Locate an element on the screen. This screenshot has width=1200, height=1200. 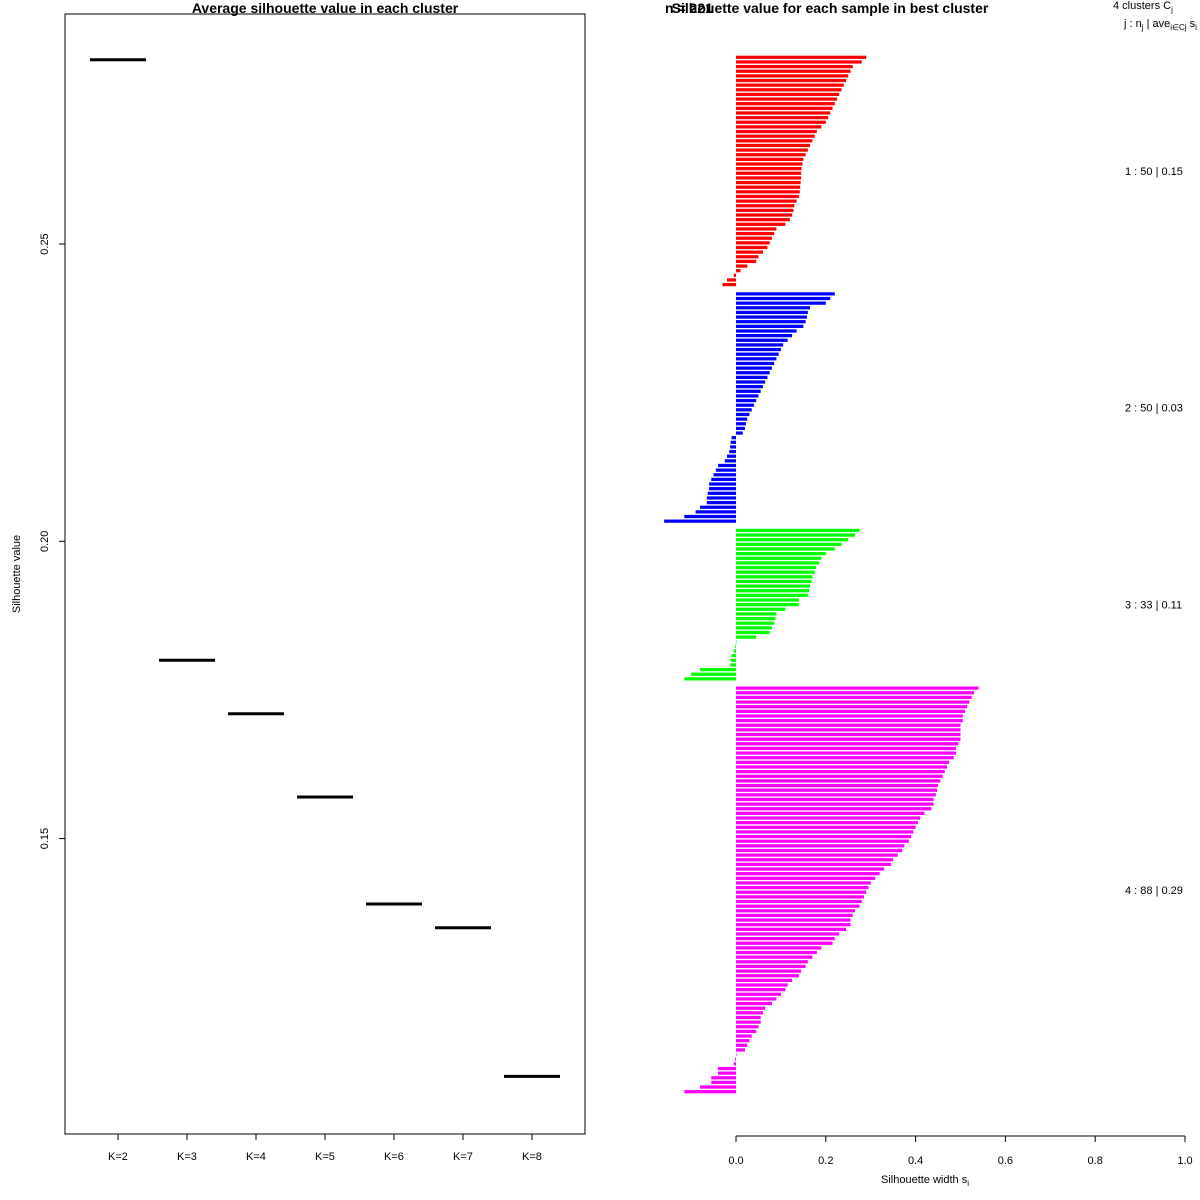
left-x-tick-label: K=7 is located at coordinates (463, 1157).